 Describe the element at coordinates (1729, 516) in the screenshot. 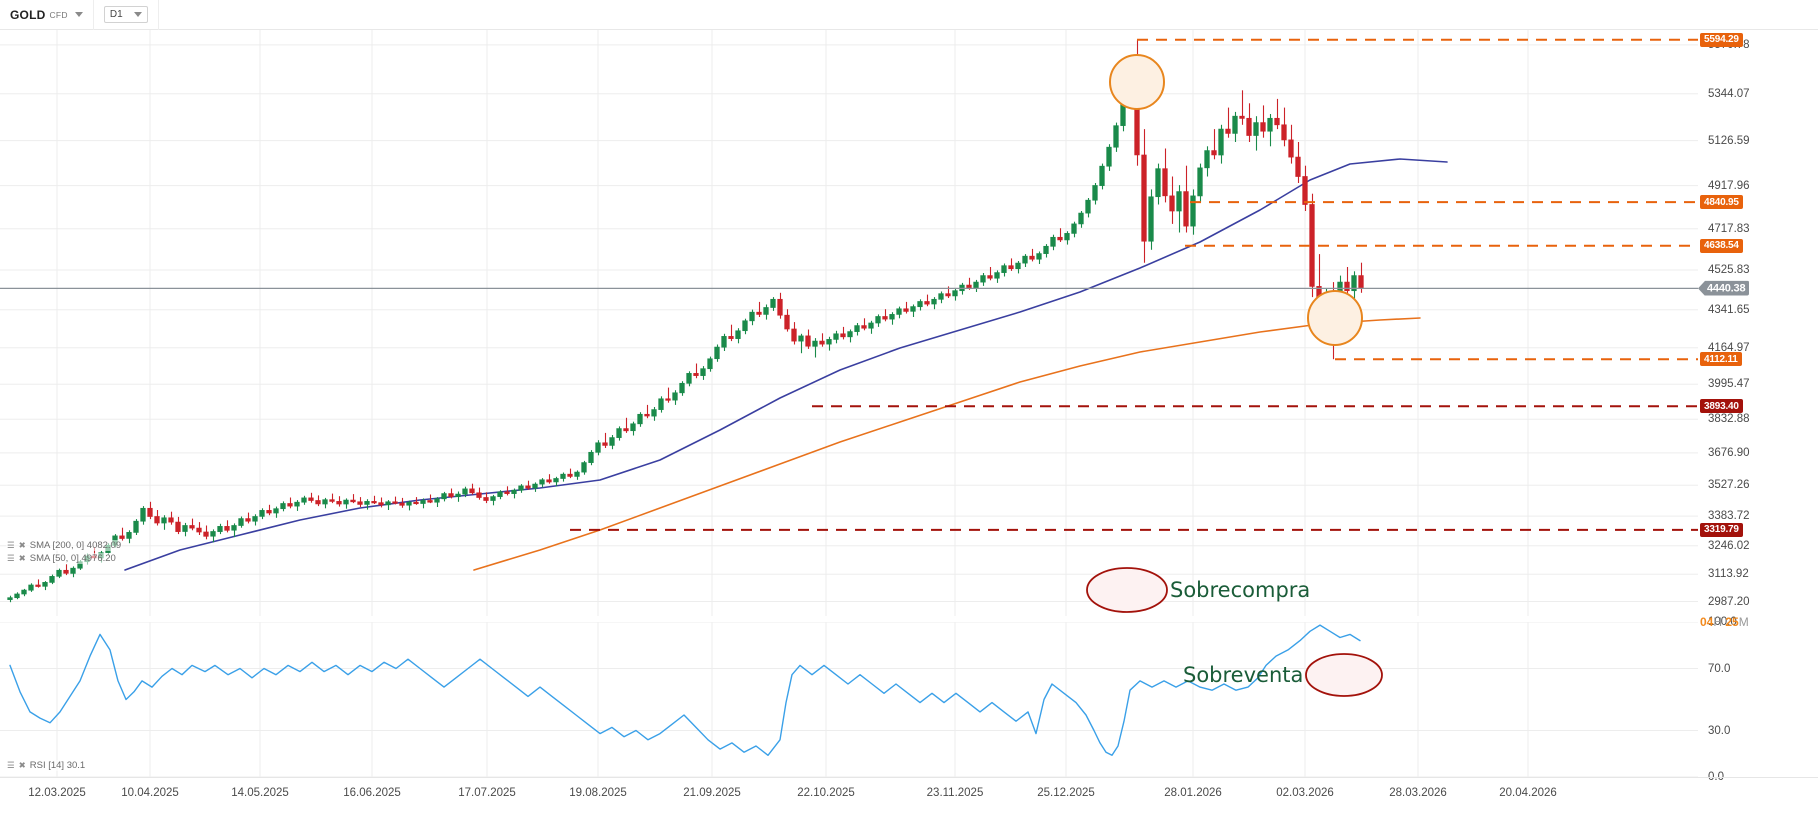

I see `price-axis-tick: 3383.72` at that location.